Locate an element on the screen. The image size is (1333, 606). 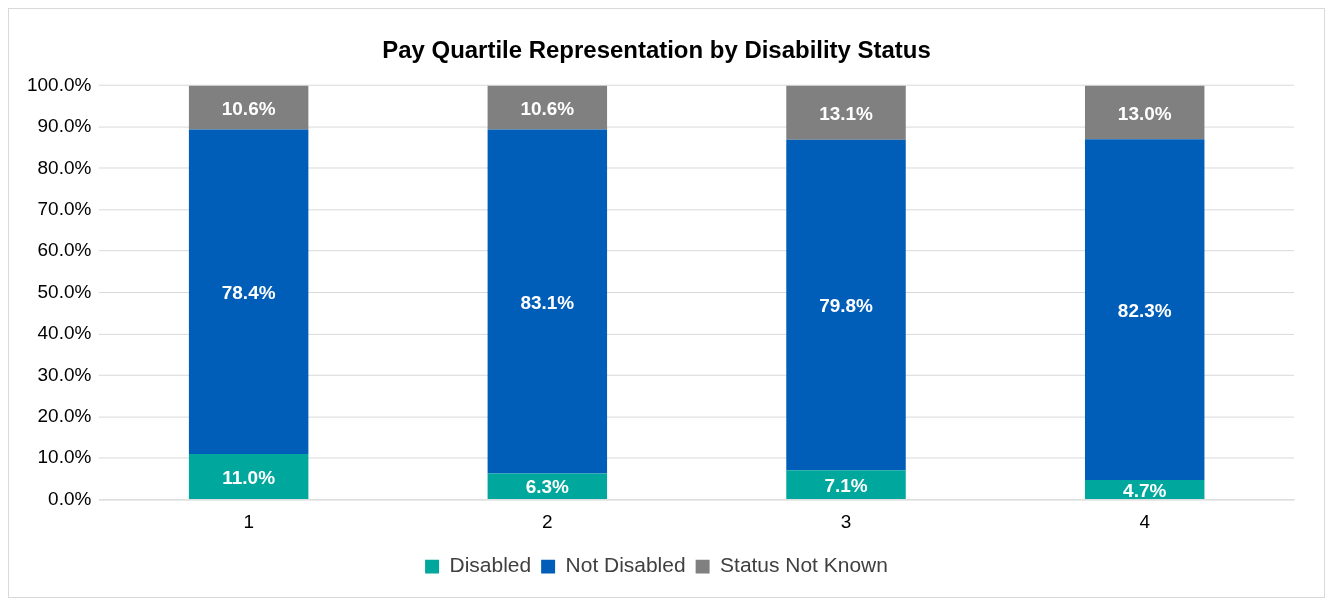
x-tick-label: 2 is located at coordinates (547, 522).